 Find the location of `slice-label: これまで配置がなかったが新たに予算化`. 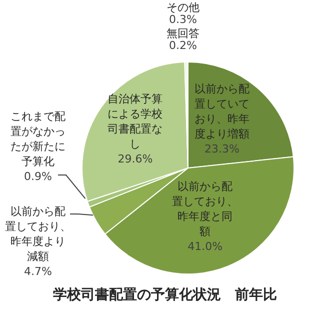

slice-label: これまで配置がなかったが新たに予算化 is located at coordinates (38, 139).